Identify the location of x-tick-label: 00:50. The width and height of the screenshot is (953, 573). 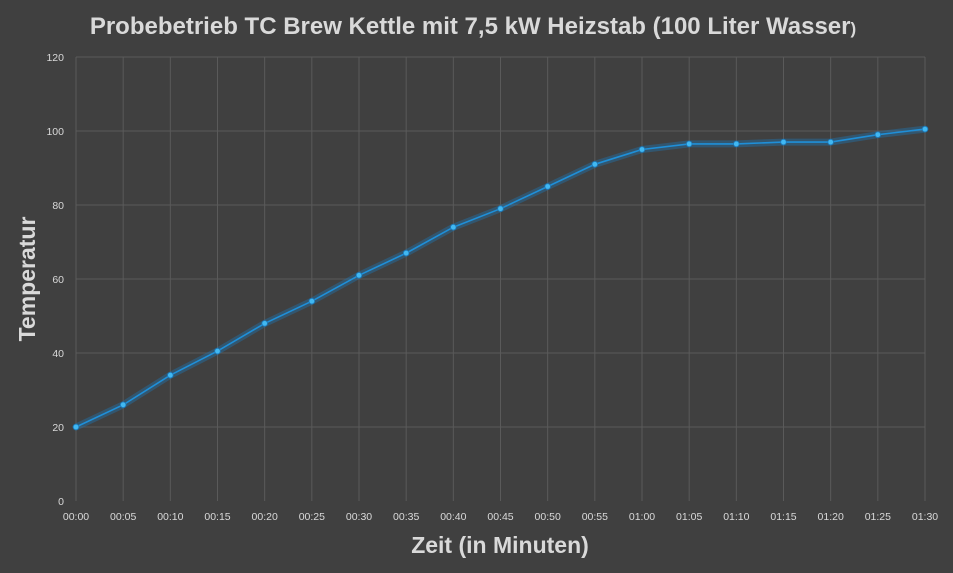
(548, 517).